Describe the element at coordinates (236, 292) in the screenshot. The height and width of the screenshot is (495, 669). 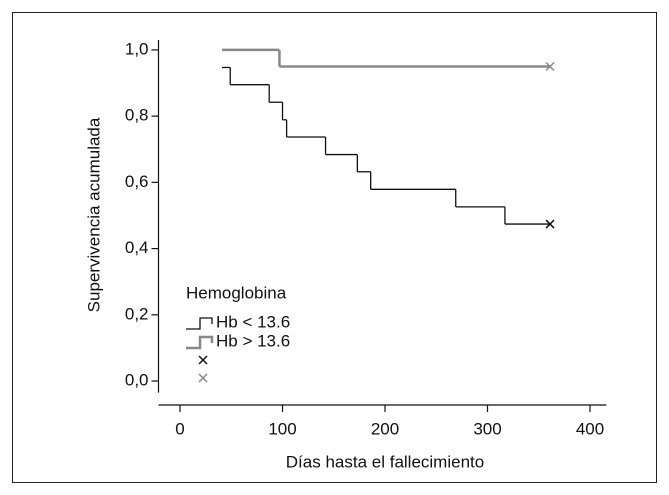
I see `legend-title: Hemoglobina` at that location.